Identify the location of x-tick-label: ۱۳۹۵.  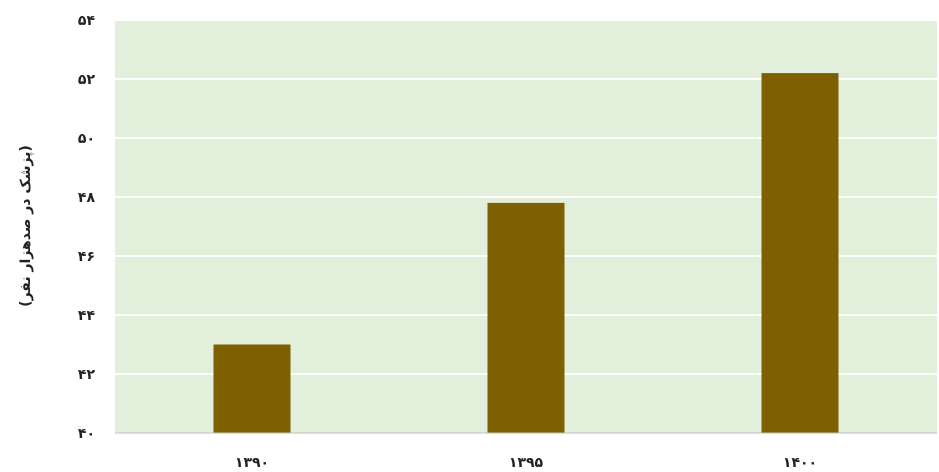
(526, 463).